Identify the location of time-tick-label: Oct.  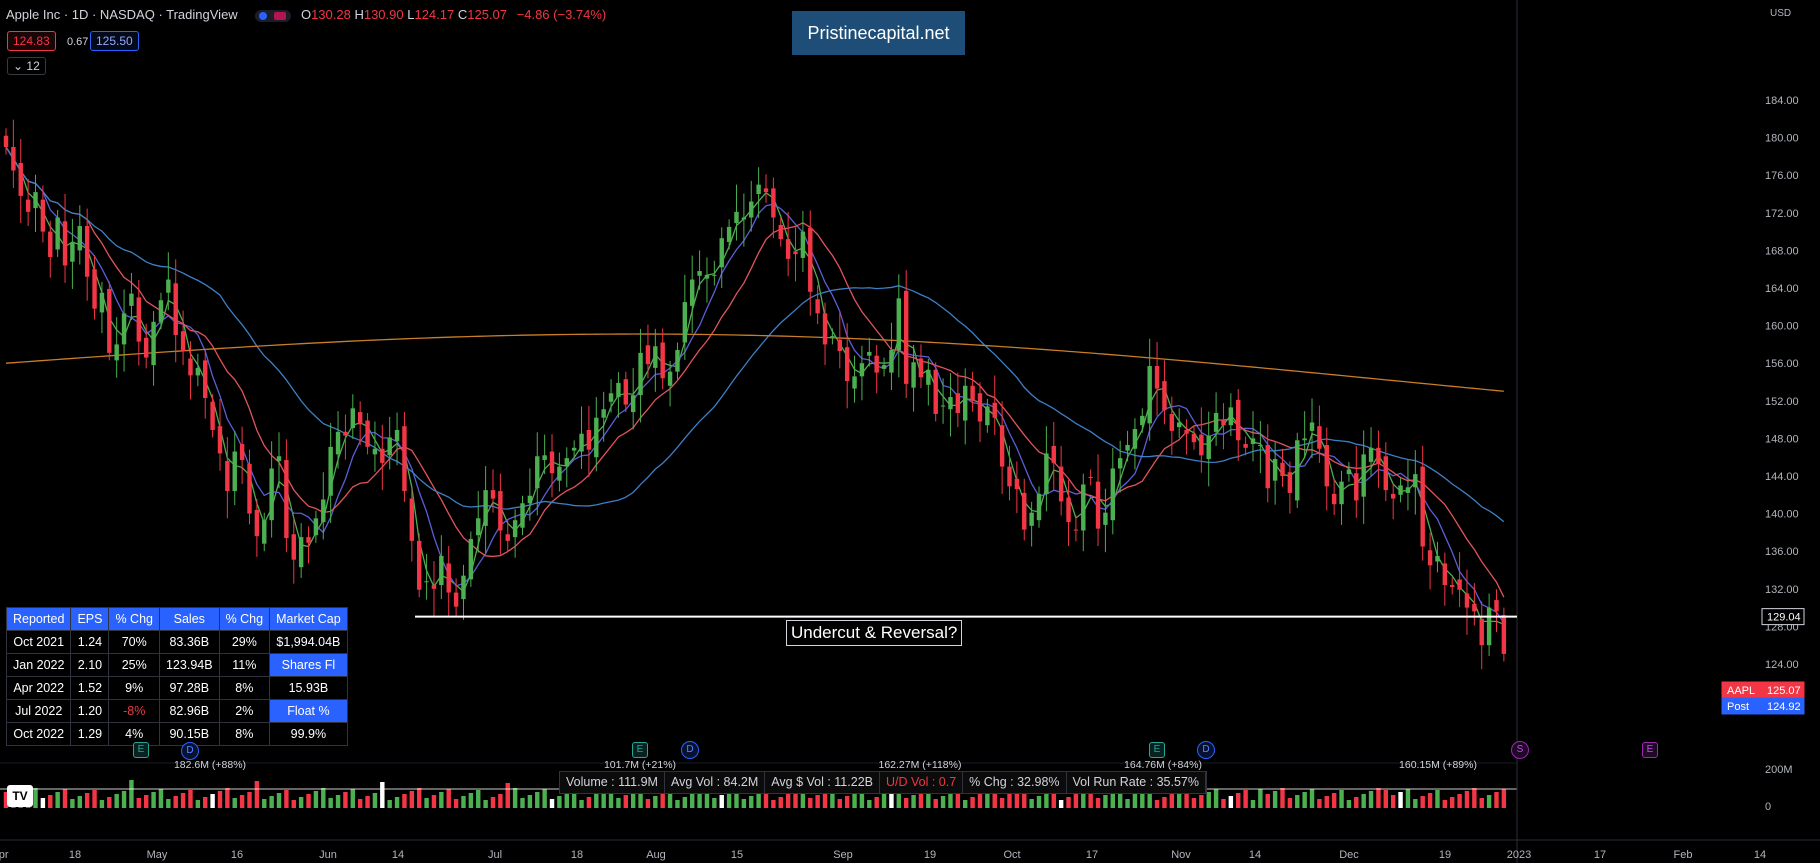
(1011, 855).